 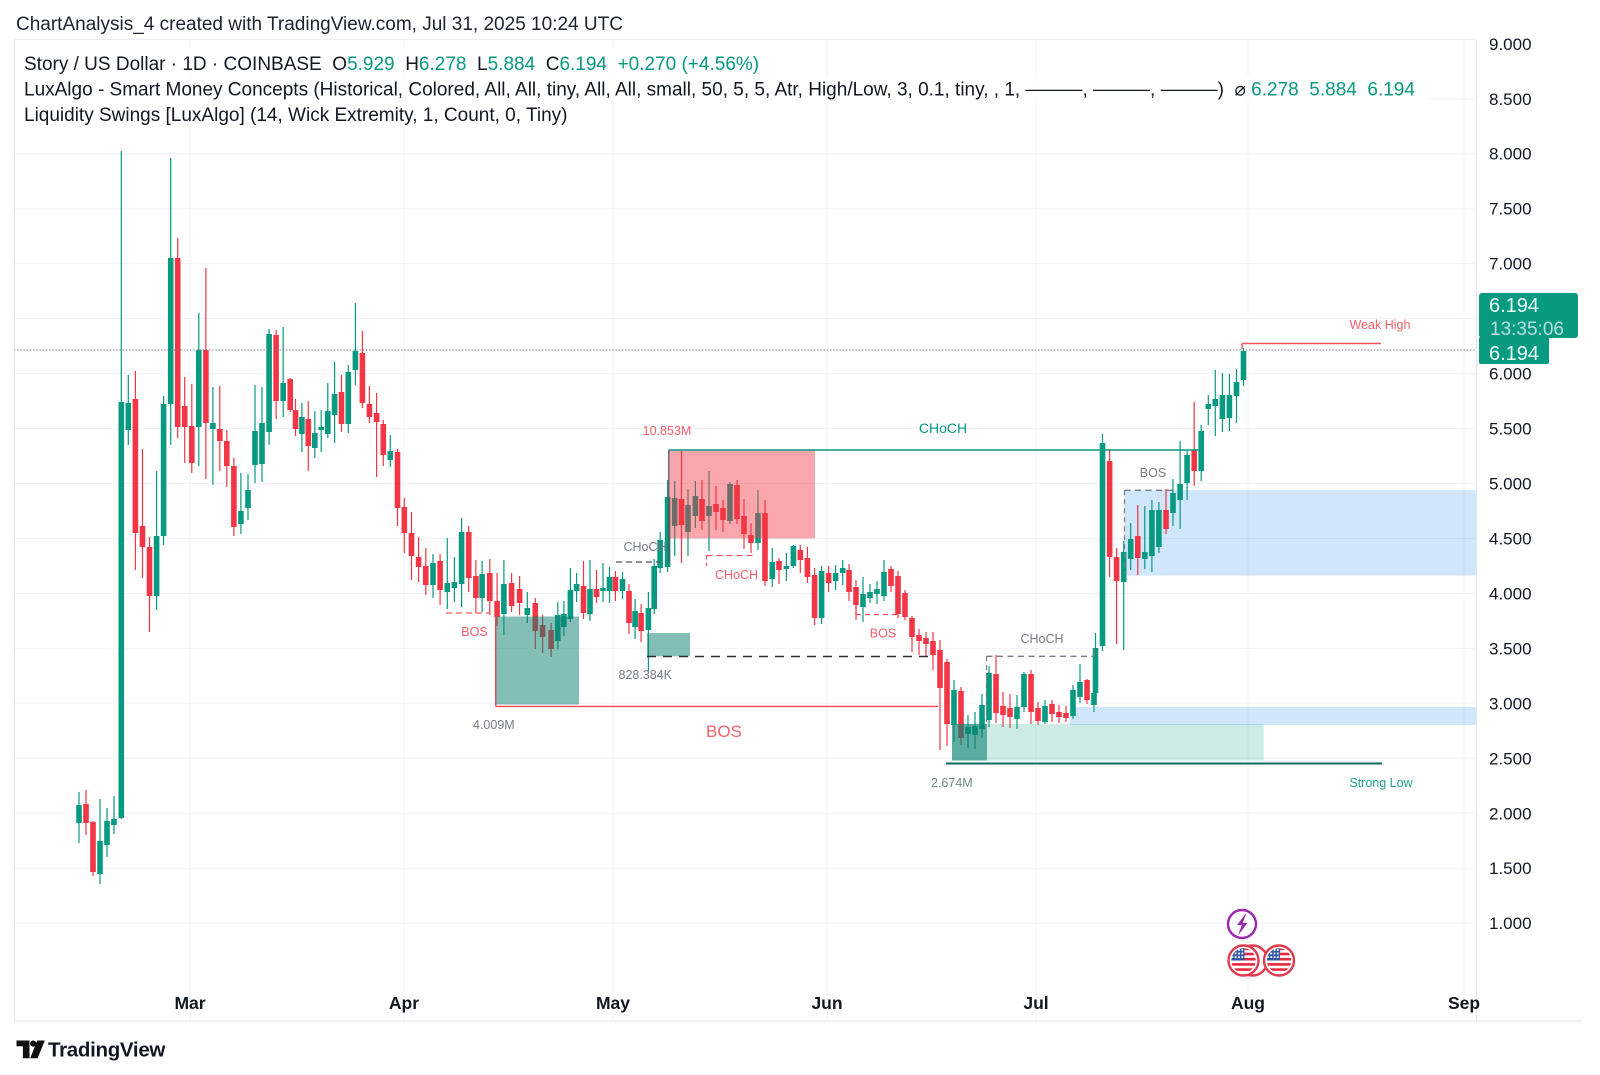 What do you see at coordinates (952, 783) in the screenshot?
I see `svg-text: 2.674M` at bounding box center [952, 783].